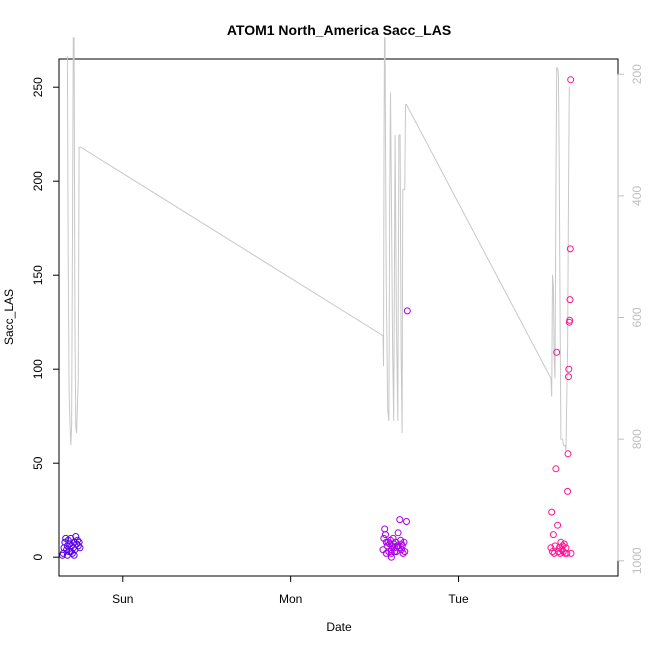 The width and height of the screenshot is (650, 650). I want to click on right-tick-label: 600, so click(637, 317).